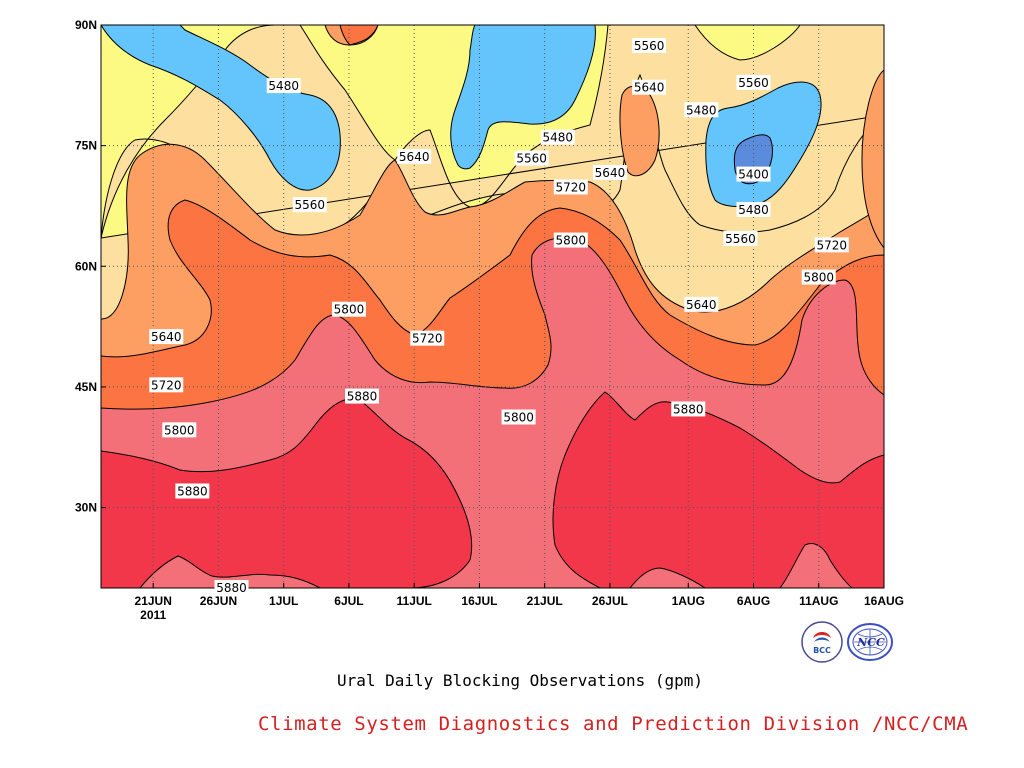 This screenshot has width=1024, height=768. I want to click on bcc-logo-text: BCC, so click(822, 650).